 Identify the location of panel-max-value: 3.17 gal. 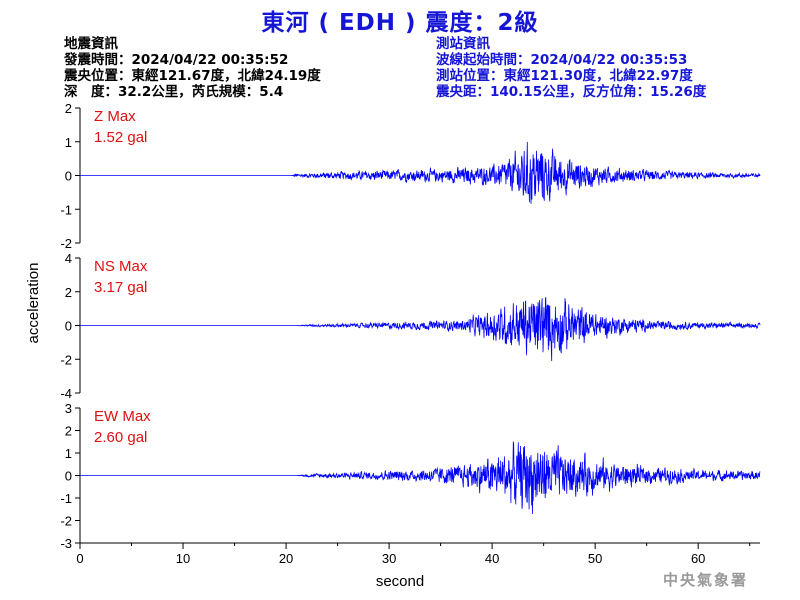
(120, 287).